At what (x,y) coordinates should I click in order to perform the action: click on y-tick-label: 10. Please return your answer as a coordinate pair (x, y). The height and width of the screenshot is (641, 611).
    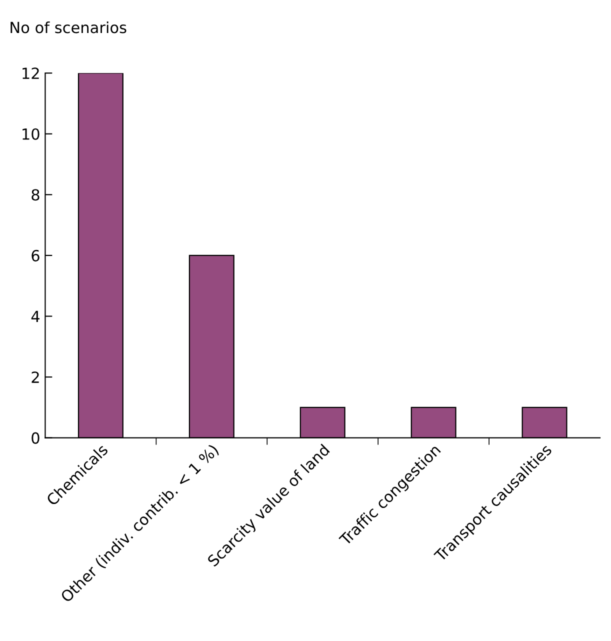
    Looking at the image, I should click on (31, 134).